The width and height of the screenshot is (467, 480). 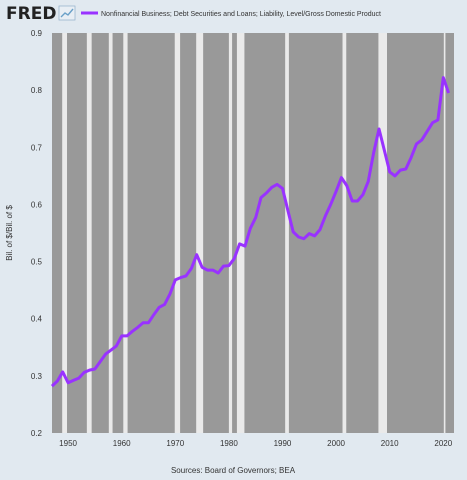 What do you see at coordinates (37, 147) in the screenshot?
I see `y-tick-label: 0.7` at bounding box center [37, 147].